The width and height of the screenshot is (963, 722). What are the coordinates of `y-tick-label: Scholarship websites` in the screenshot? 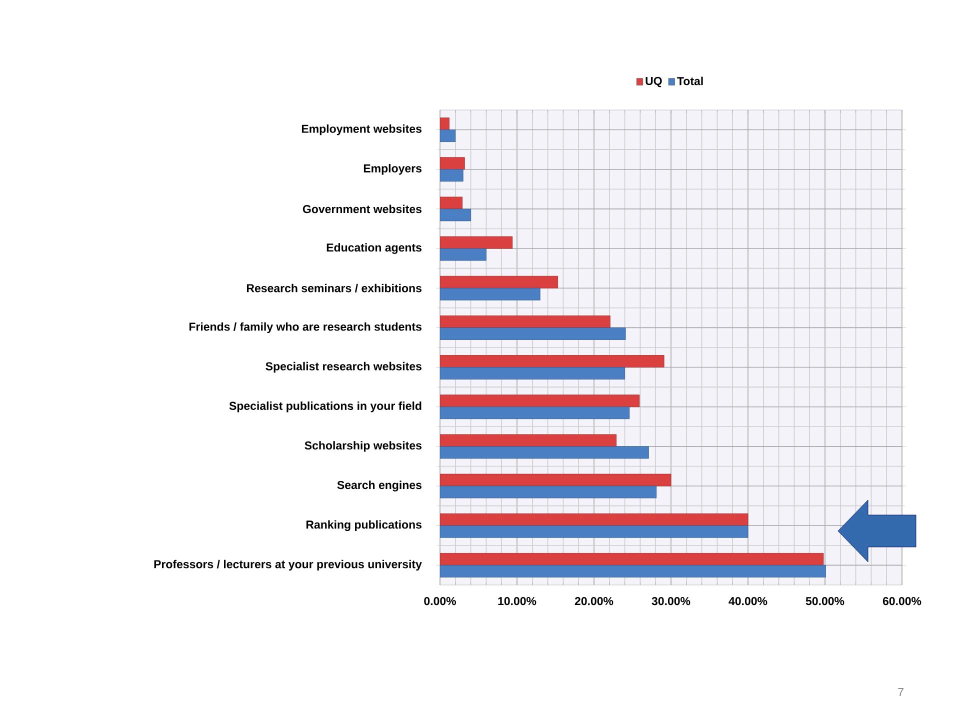 It's located at (363, 446).